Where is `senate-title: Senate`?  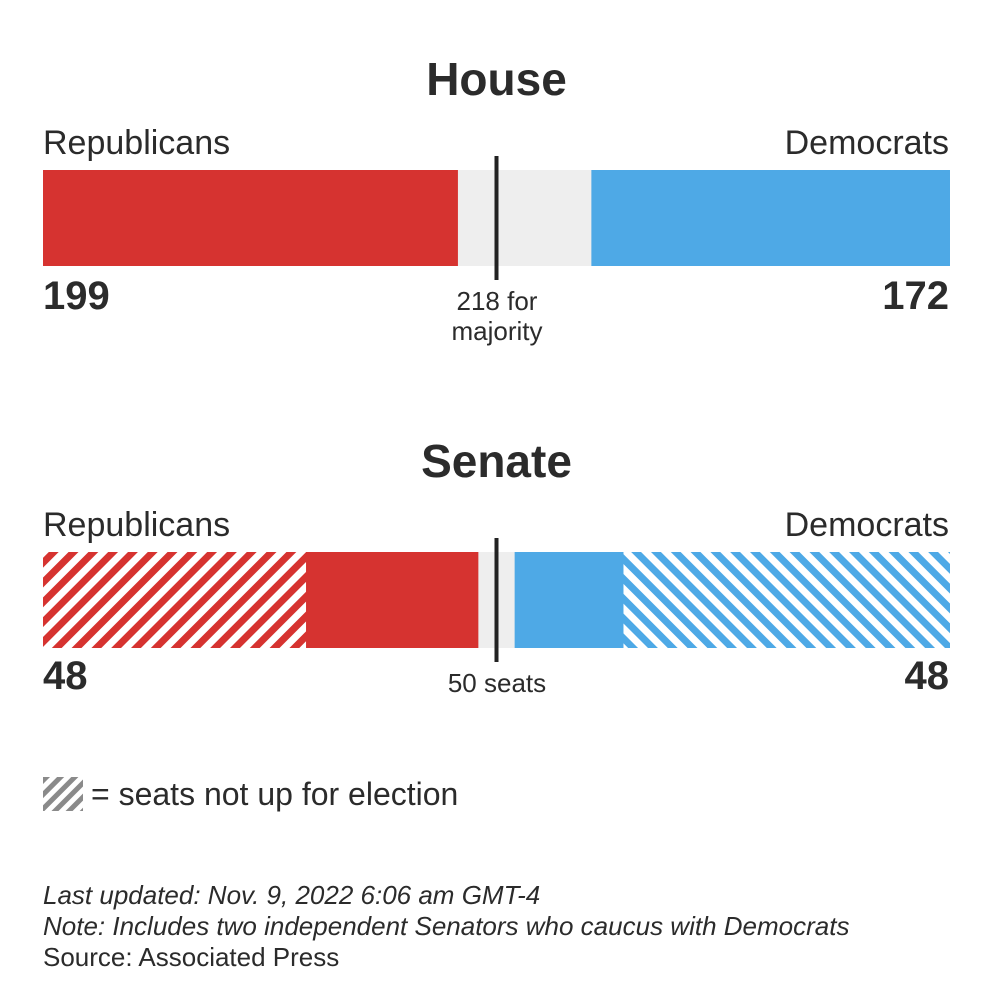 senate-title: Senate is located at coordinates (496, 461).